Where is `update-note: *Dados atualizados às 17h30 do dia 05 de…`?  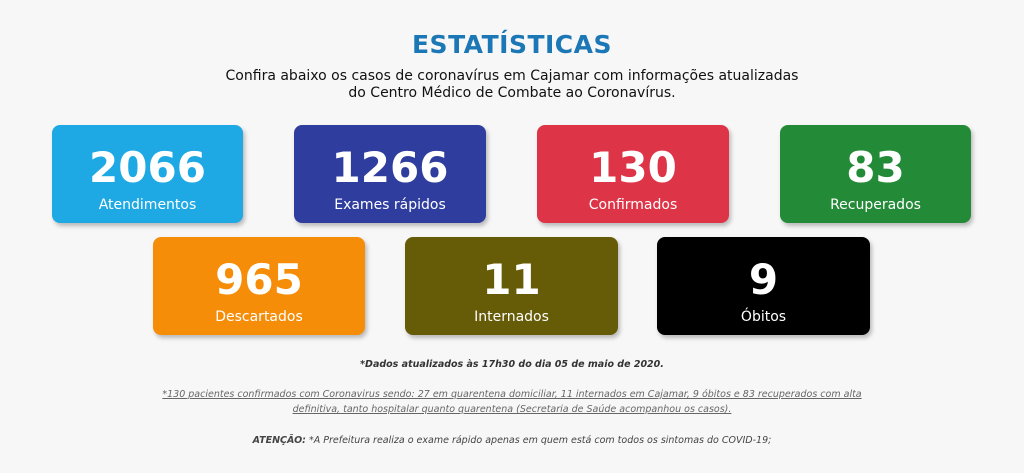 update-note: *Dados atualizados às 17h30 do dia 05 de… is located at coordinates (512, 364).